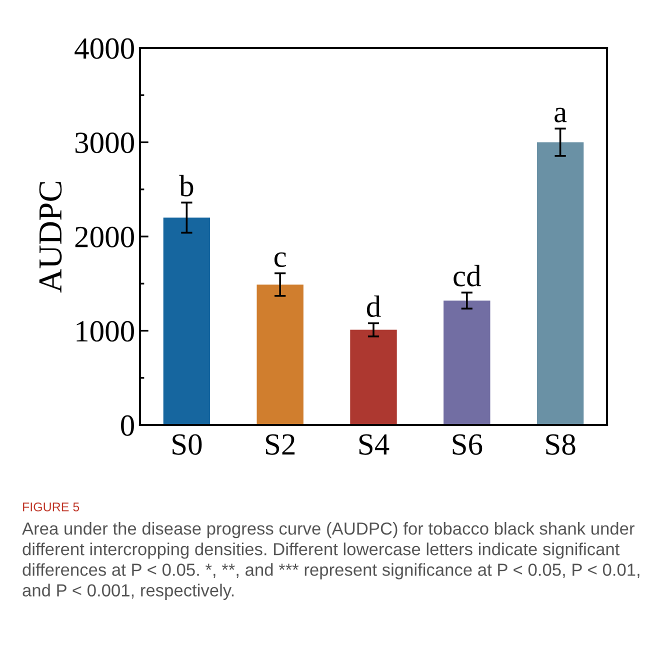 The width and height of the screenshot is (646, 645). I want to click on y-tick-label: 4000, so click(104, 48).